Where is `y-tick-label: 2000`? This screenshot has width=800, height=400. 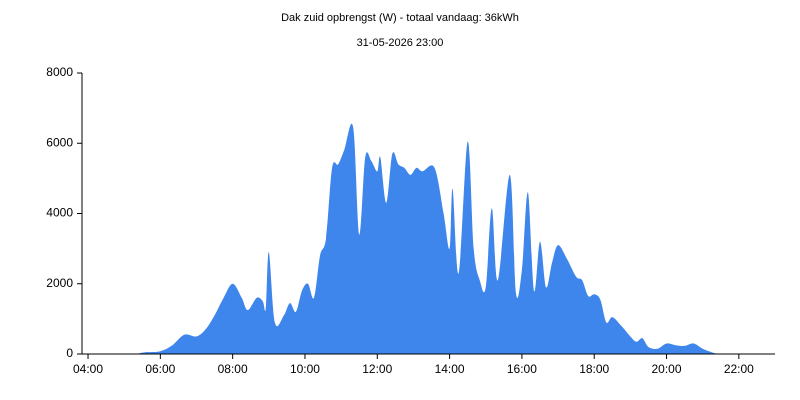 y-tick-label: 2000 is located at coordinates (59, 283).